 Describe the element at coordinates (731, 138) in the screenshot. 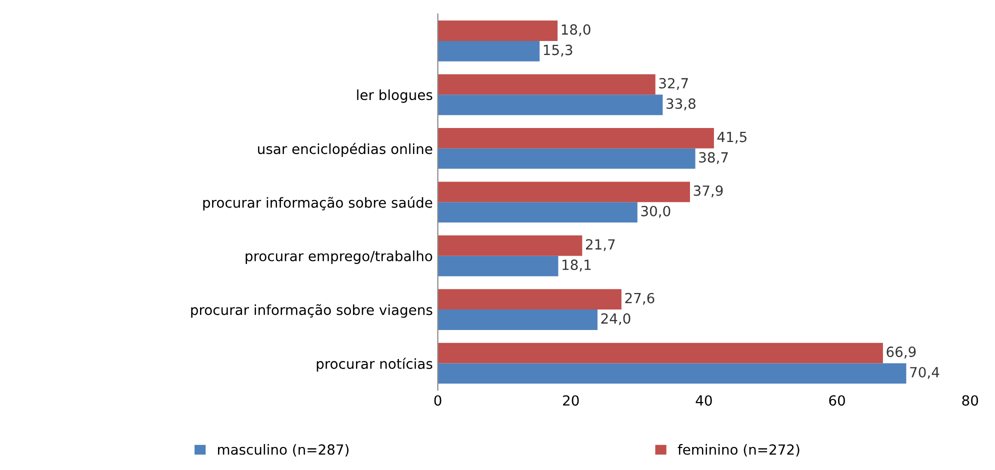

I see `data-label: 41,5` at that location.